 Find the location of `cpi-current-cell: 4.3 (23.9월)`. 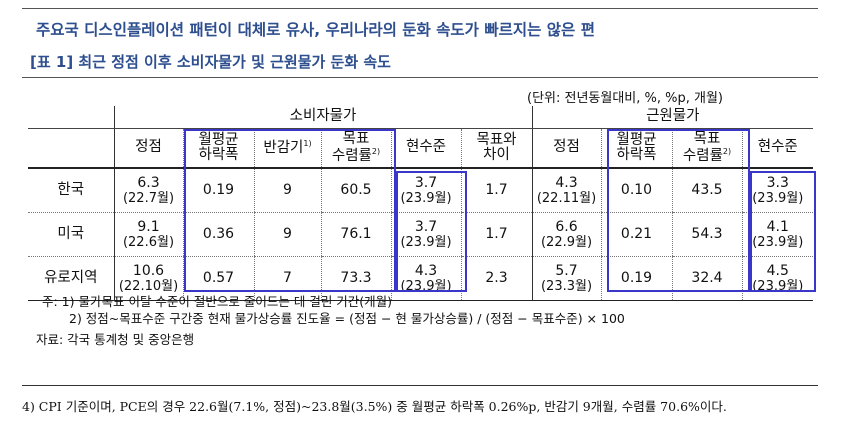

cpi-current-cell: 4.3 (23.9월) is located at coordinates (425, 278).